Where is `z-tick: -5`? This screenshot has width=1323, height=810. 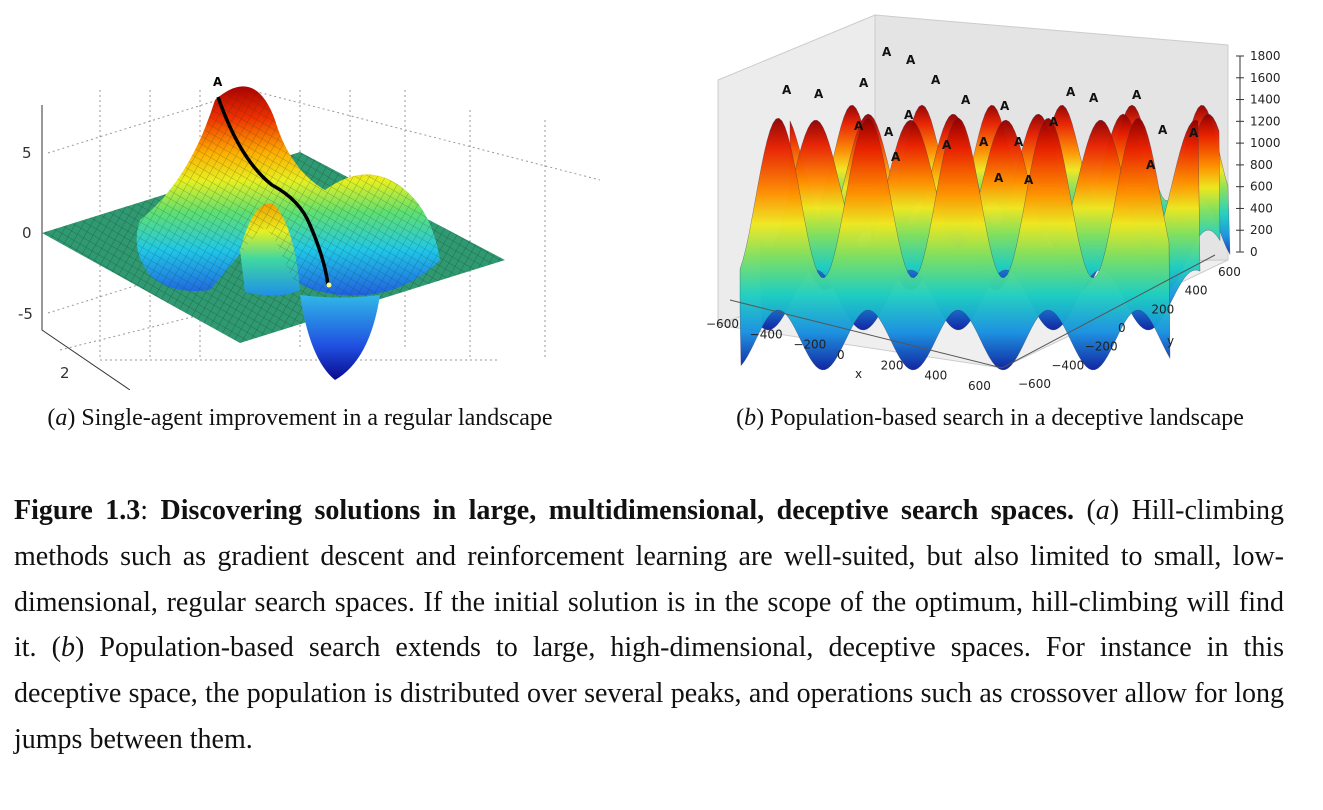 z-tick: -5 is located at coordinates (25, 314).